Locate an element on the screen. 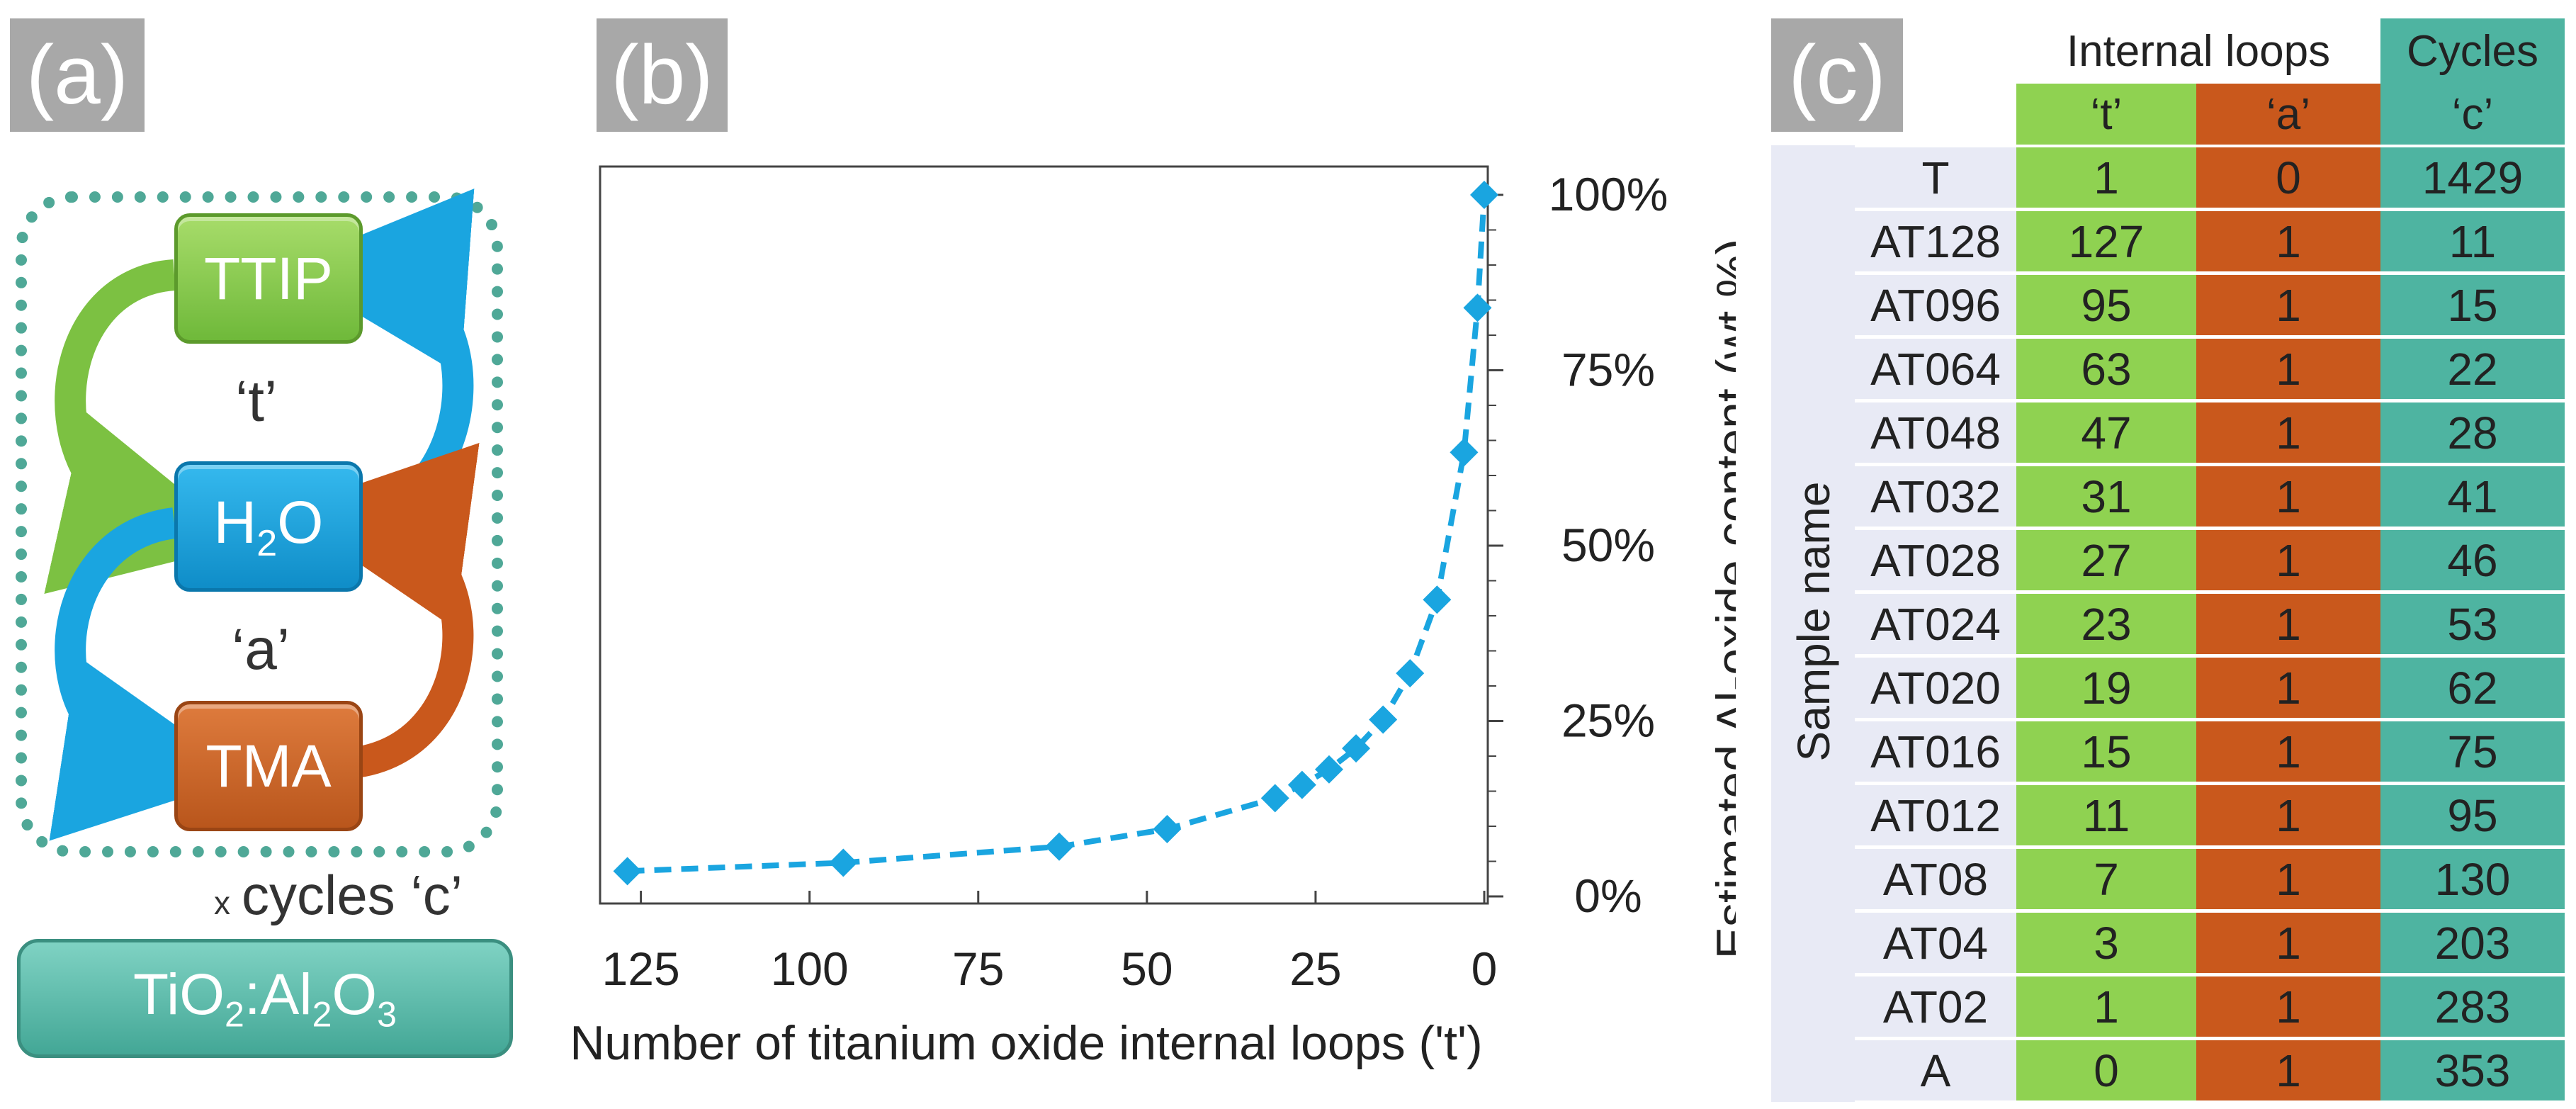 The height and width of the screenshot is (1109, 2576). panel-c-label: (c) is located at coordinates (1837, 75).